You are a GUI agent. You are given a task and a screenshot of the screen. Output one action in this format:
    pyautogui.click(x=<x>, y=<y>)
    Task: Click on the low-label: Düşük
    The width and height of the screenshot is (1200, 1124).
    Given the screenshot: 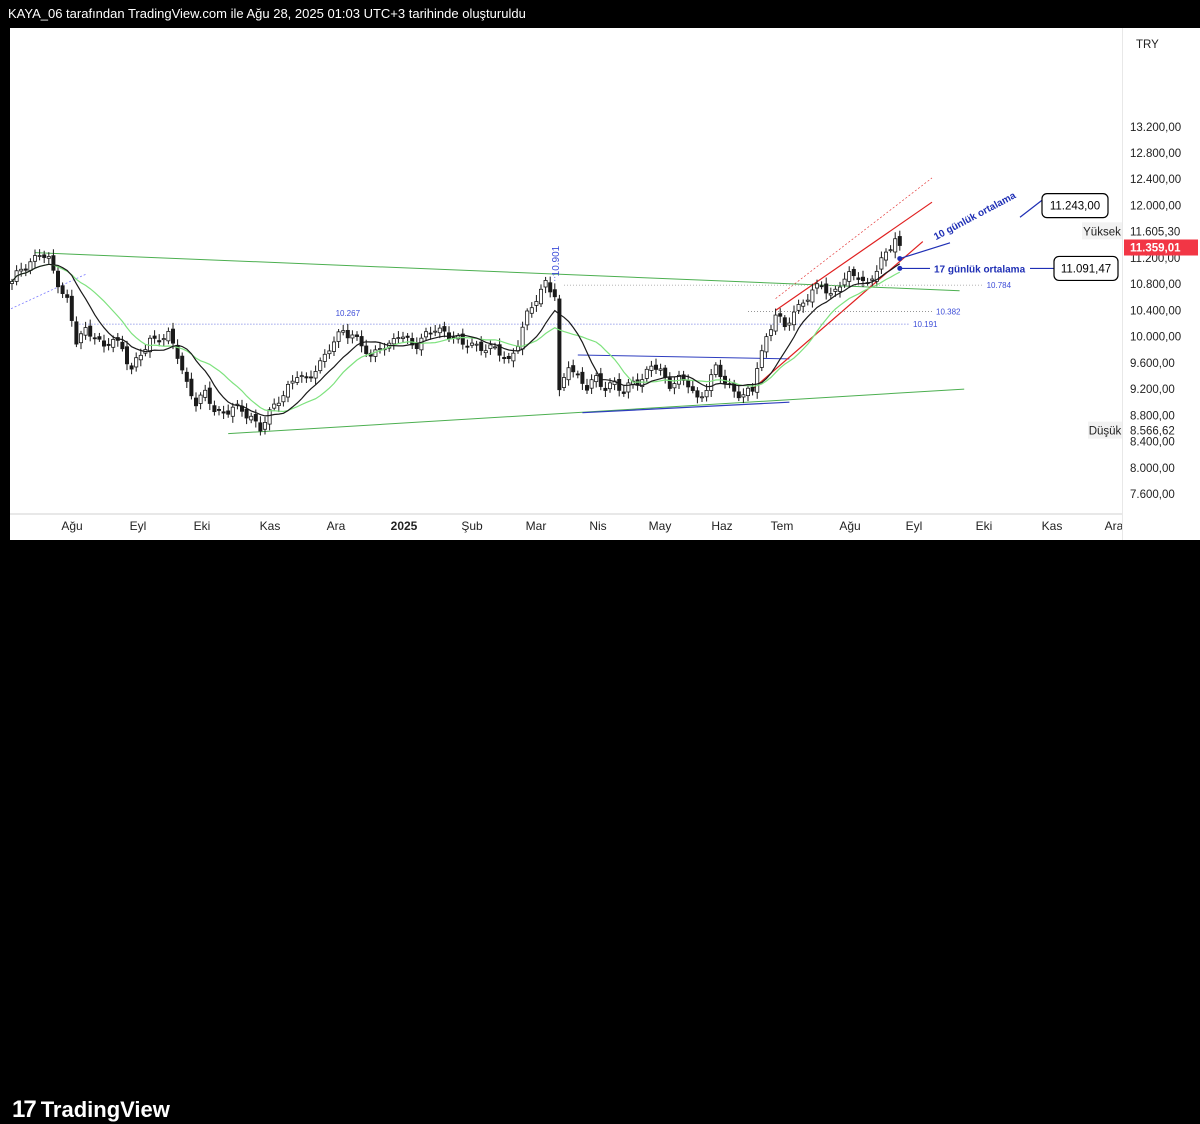 What is the action you would take?
    pyautogui.click(x=1105, y=432)
    